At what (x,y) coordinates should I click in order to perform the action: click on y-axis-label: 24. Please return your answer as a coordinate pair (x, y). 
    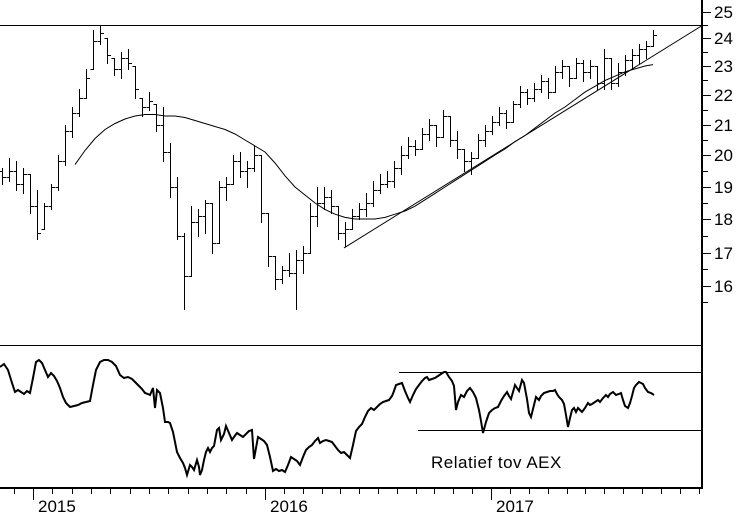
    Looking at the image, I should click on (723, 38).